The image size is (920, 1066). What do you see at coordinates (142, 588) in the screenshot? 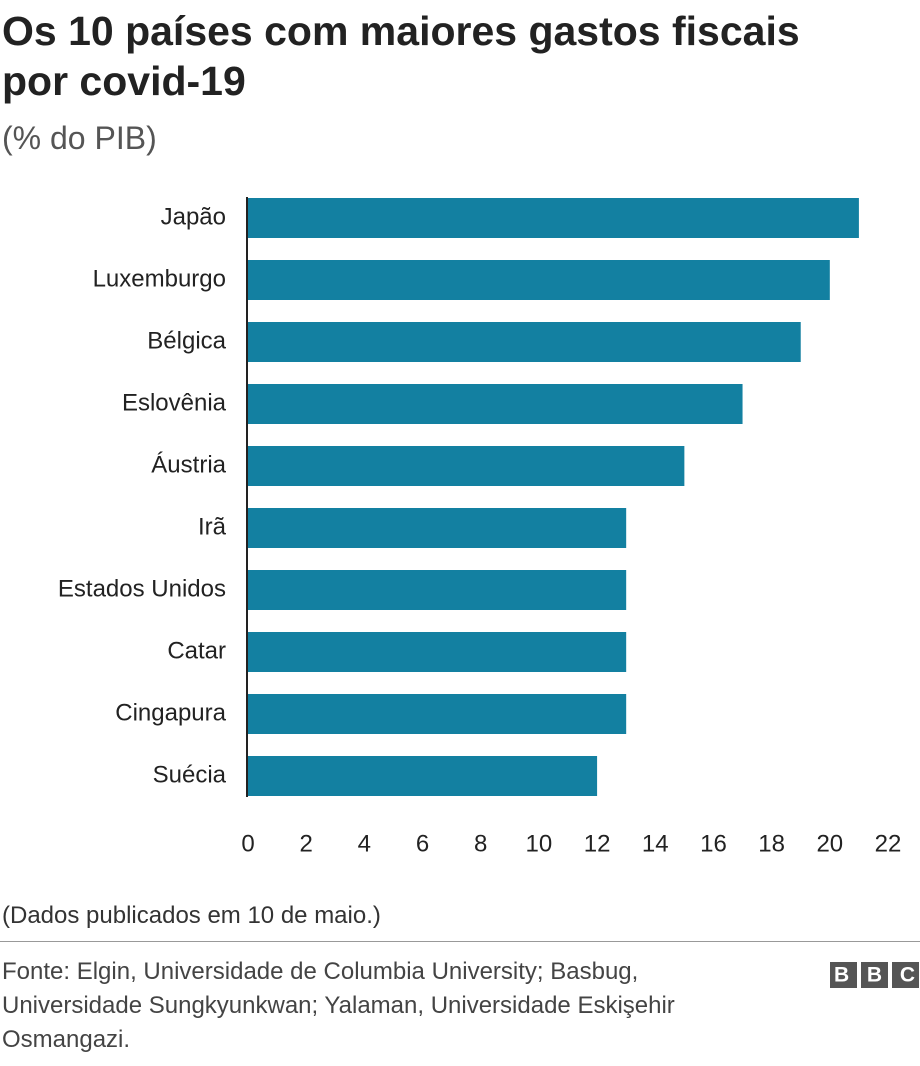
I see `y-tick-label: Estados Unidos` at bounding box center [142, 588].